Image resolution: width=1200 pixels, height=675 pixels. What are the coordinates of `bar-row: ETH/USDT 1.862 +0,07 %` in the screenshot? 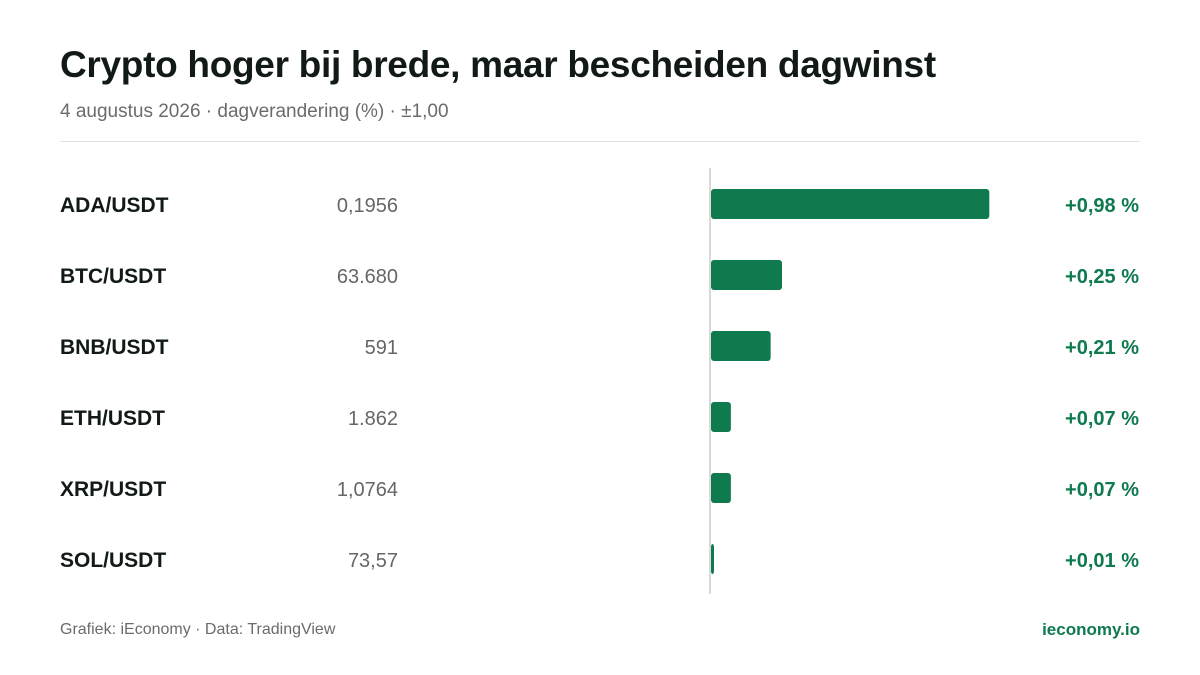 It's located at (599, 417).